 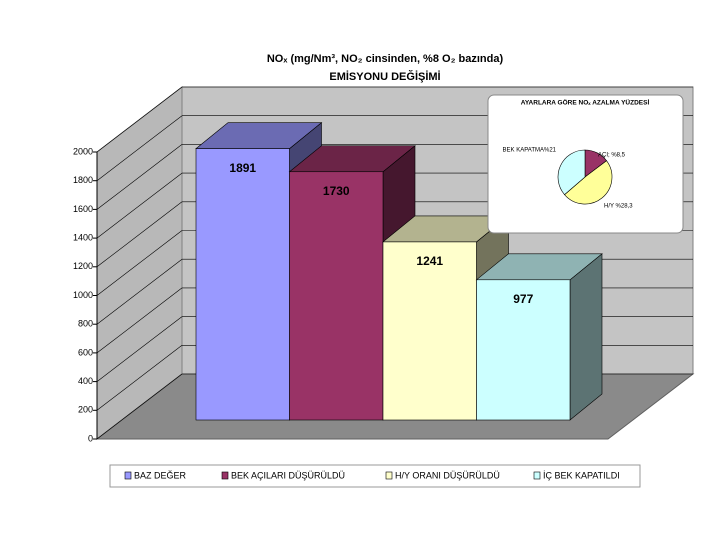 What do you see at coordinates (586, 337) in the screenshot?
I see `bar-side` at bounding box center [586, 337].